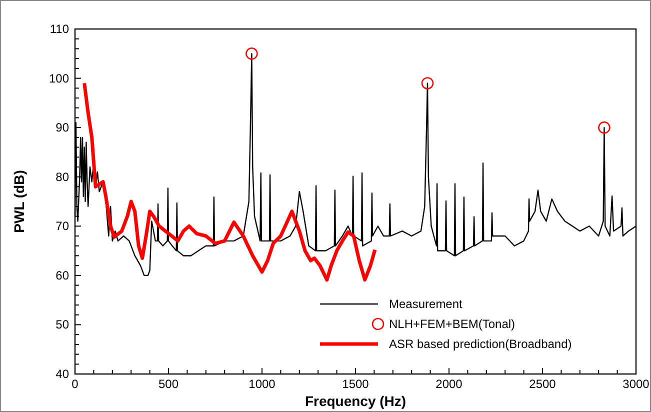 The image size is (651, 412). I want to click on x-tick-label: 2500, so click(542, 384).